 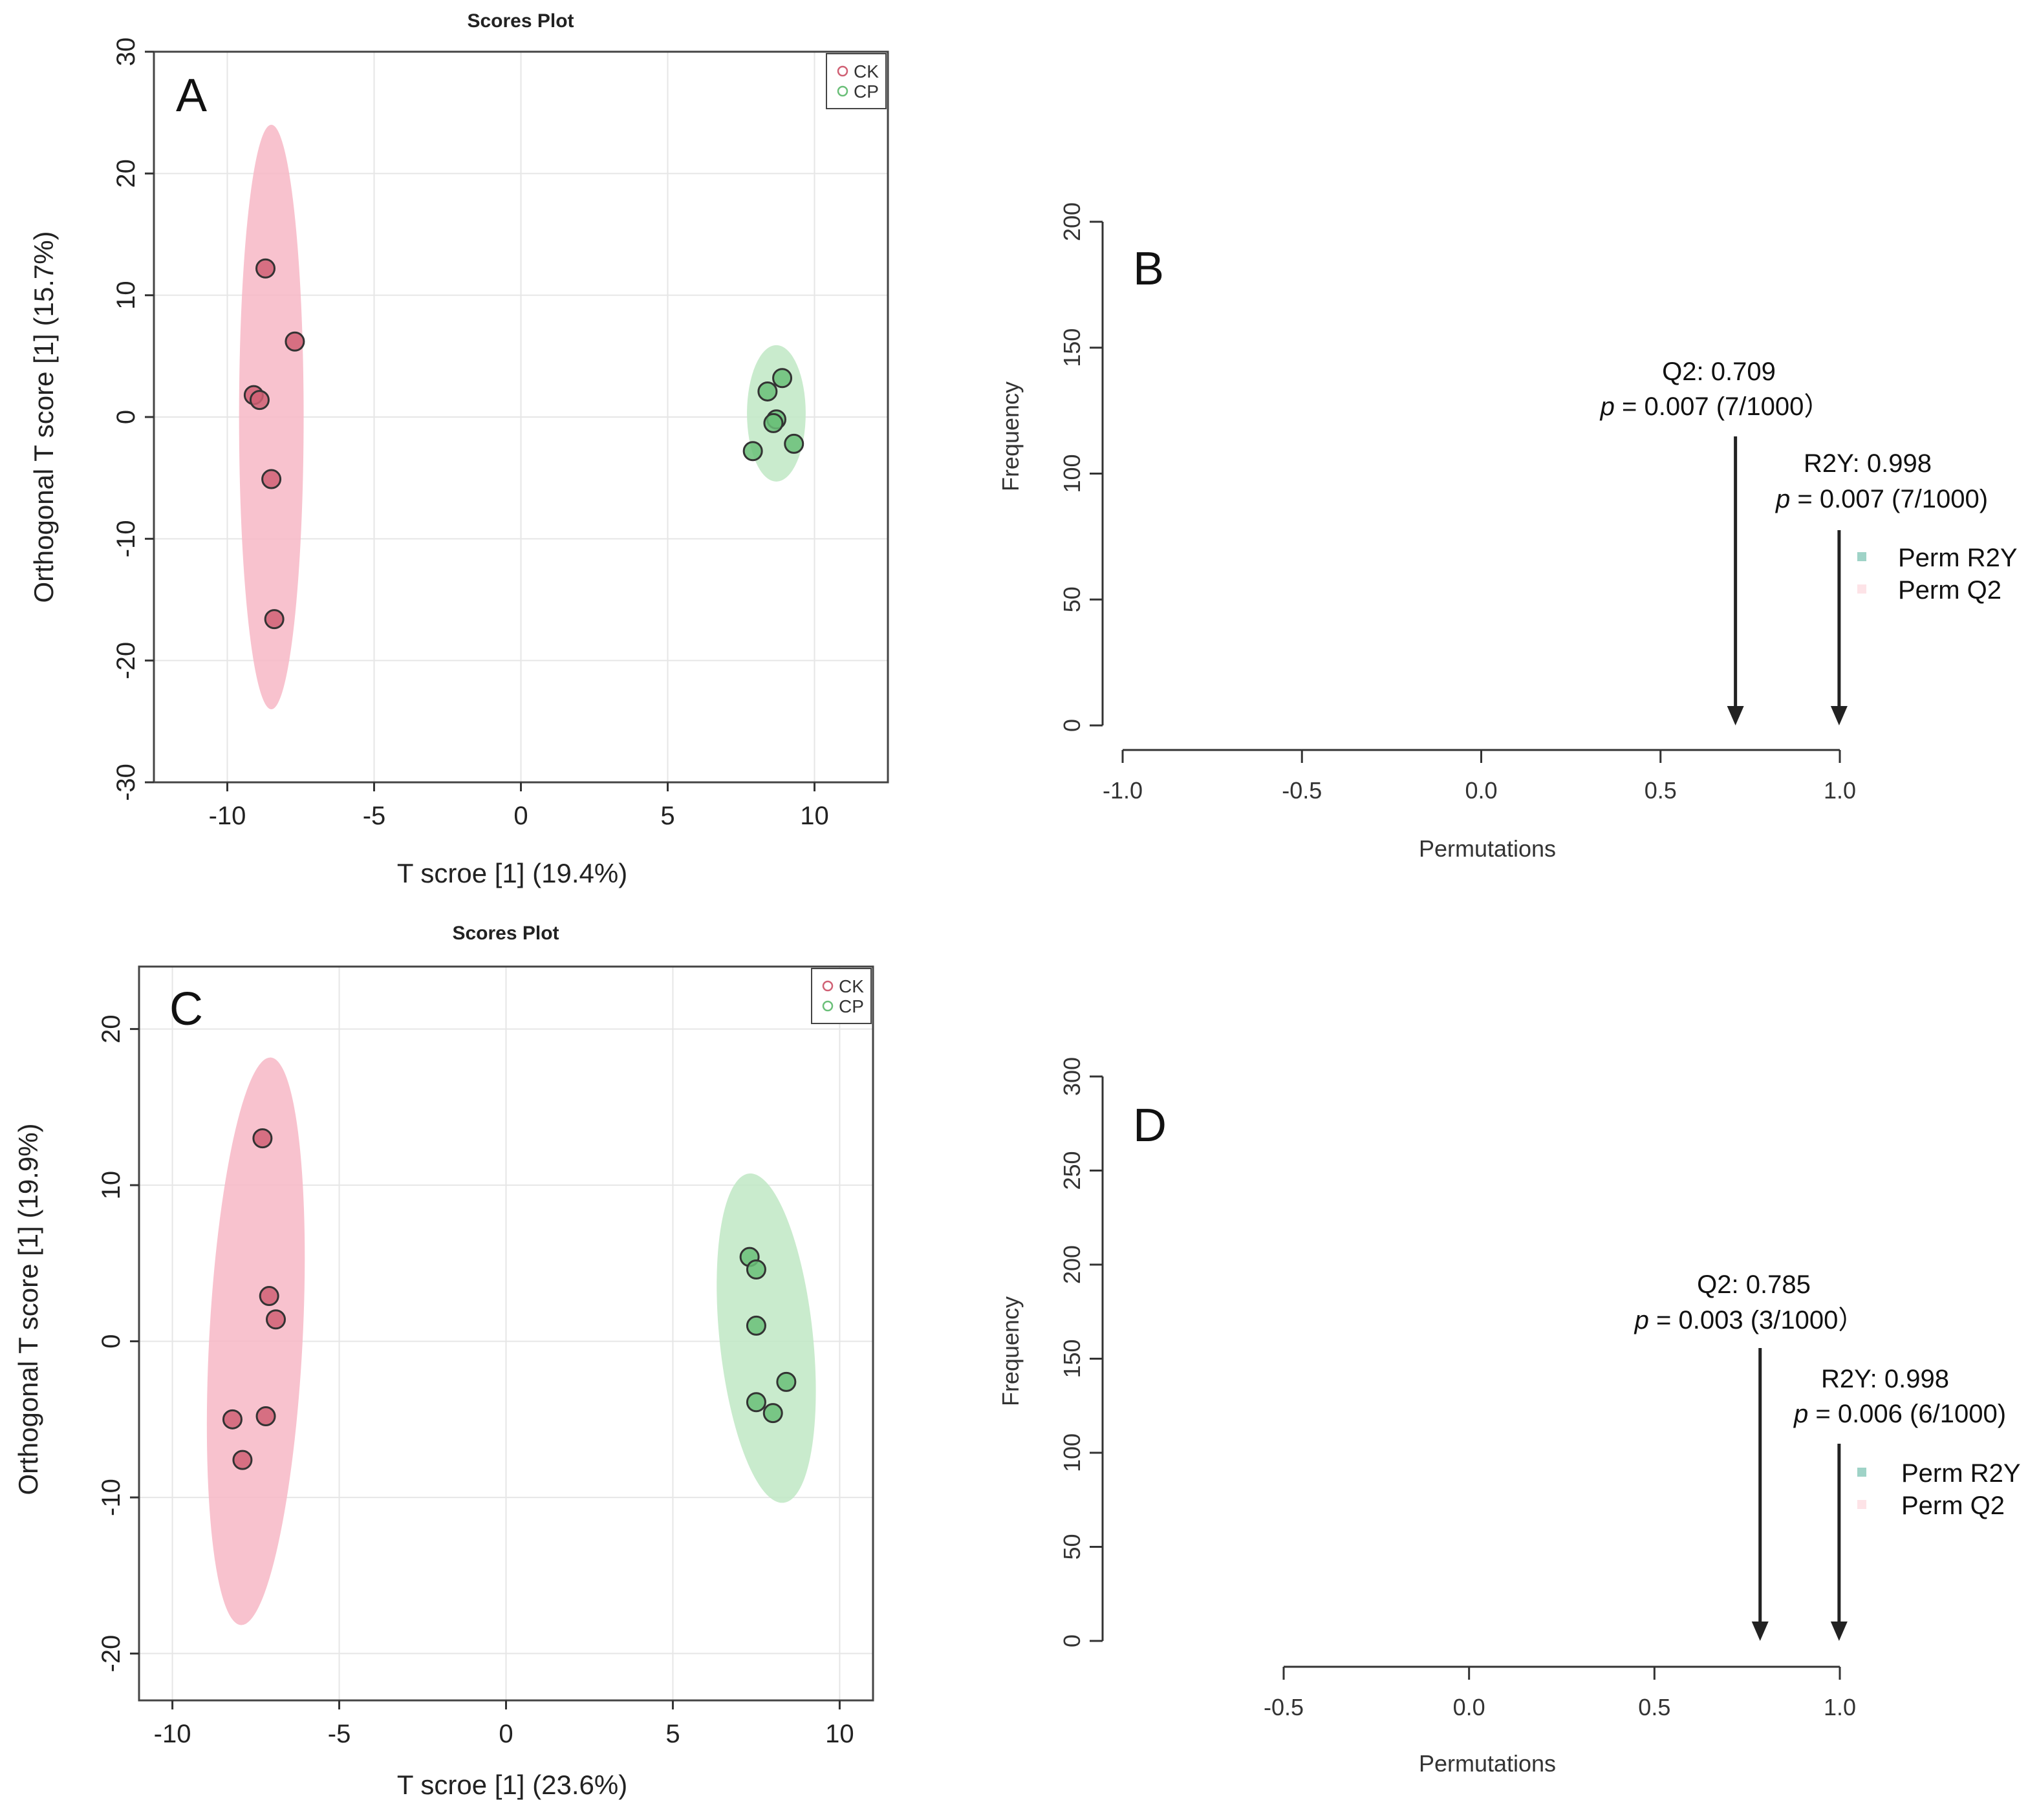 I want to click on panel-c-x-ticks: -10 -5 0 5 10, so click(x=504, y=1724).